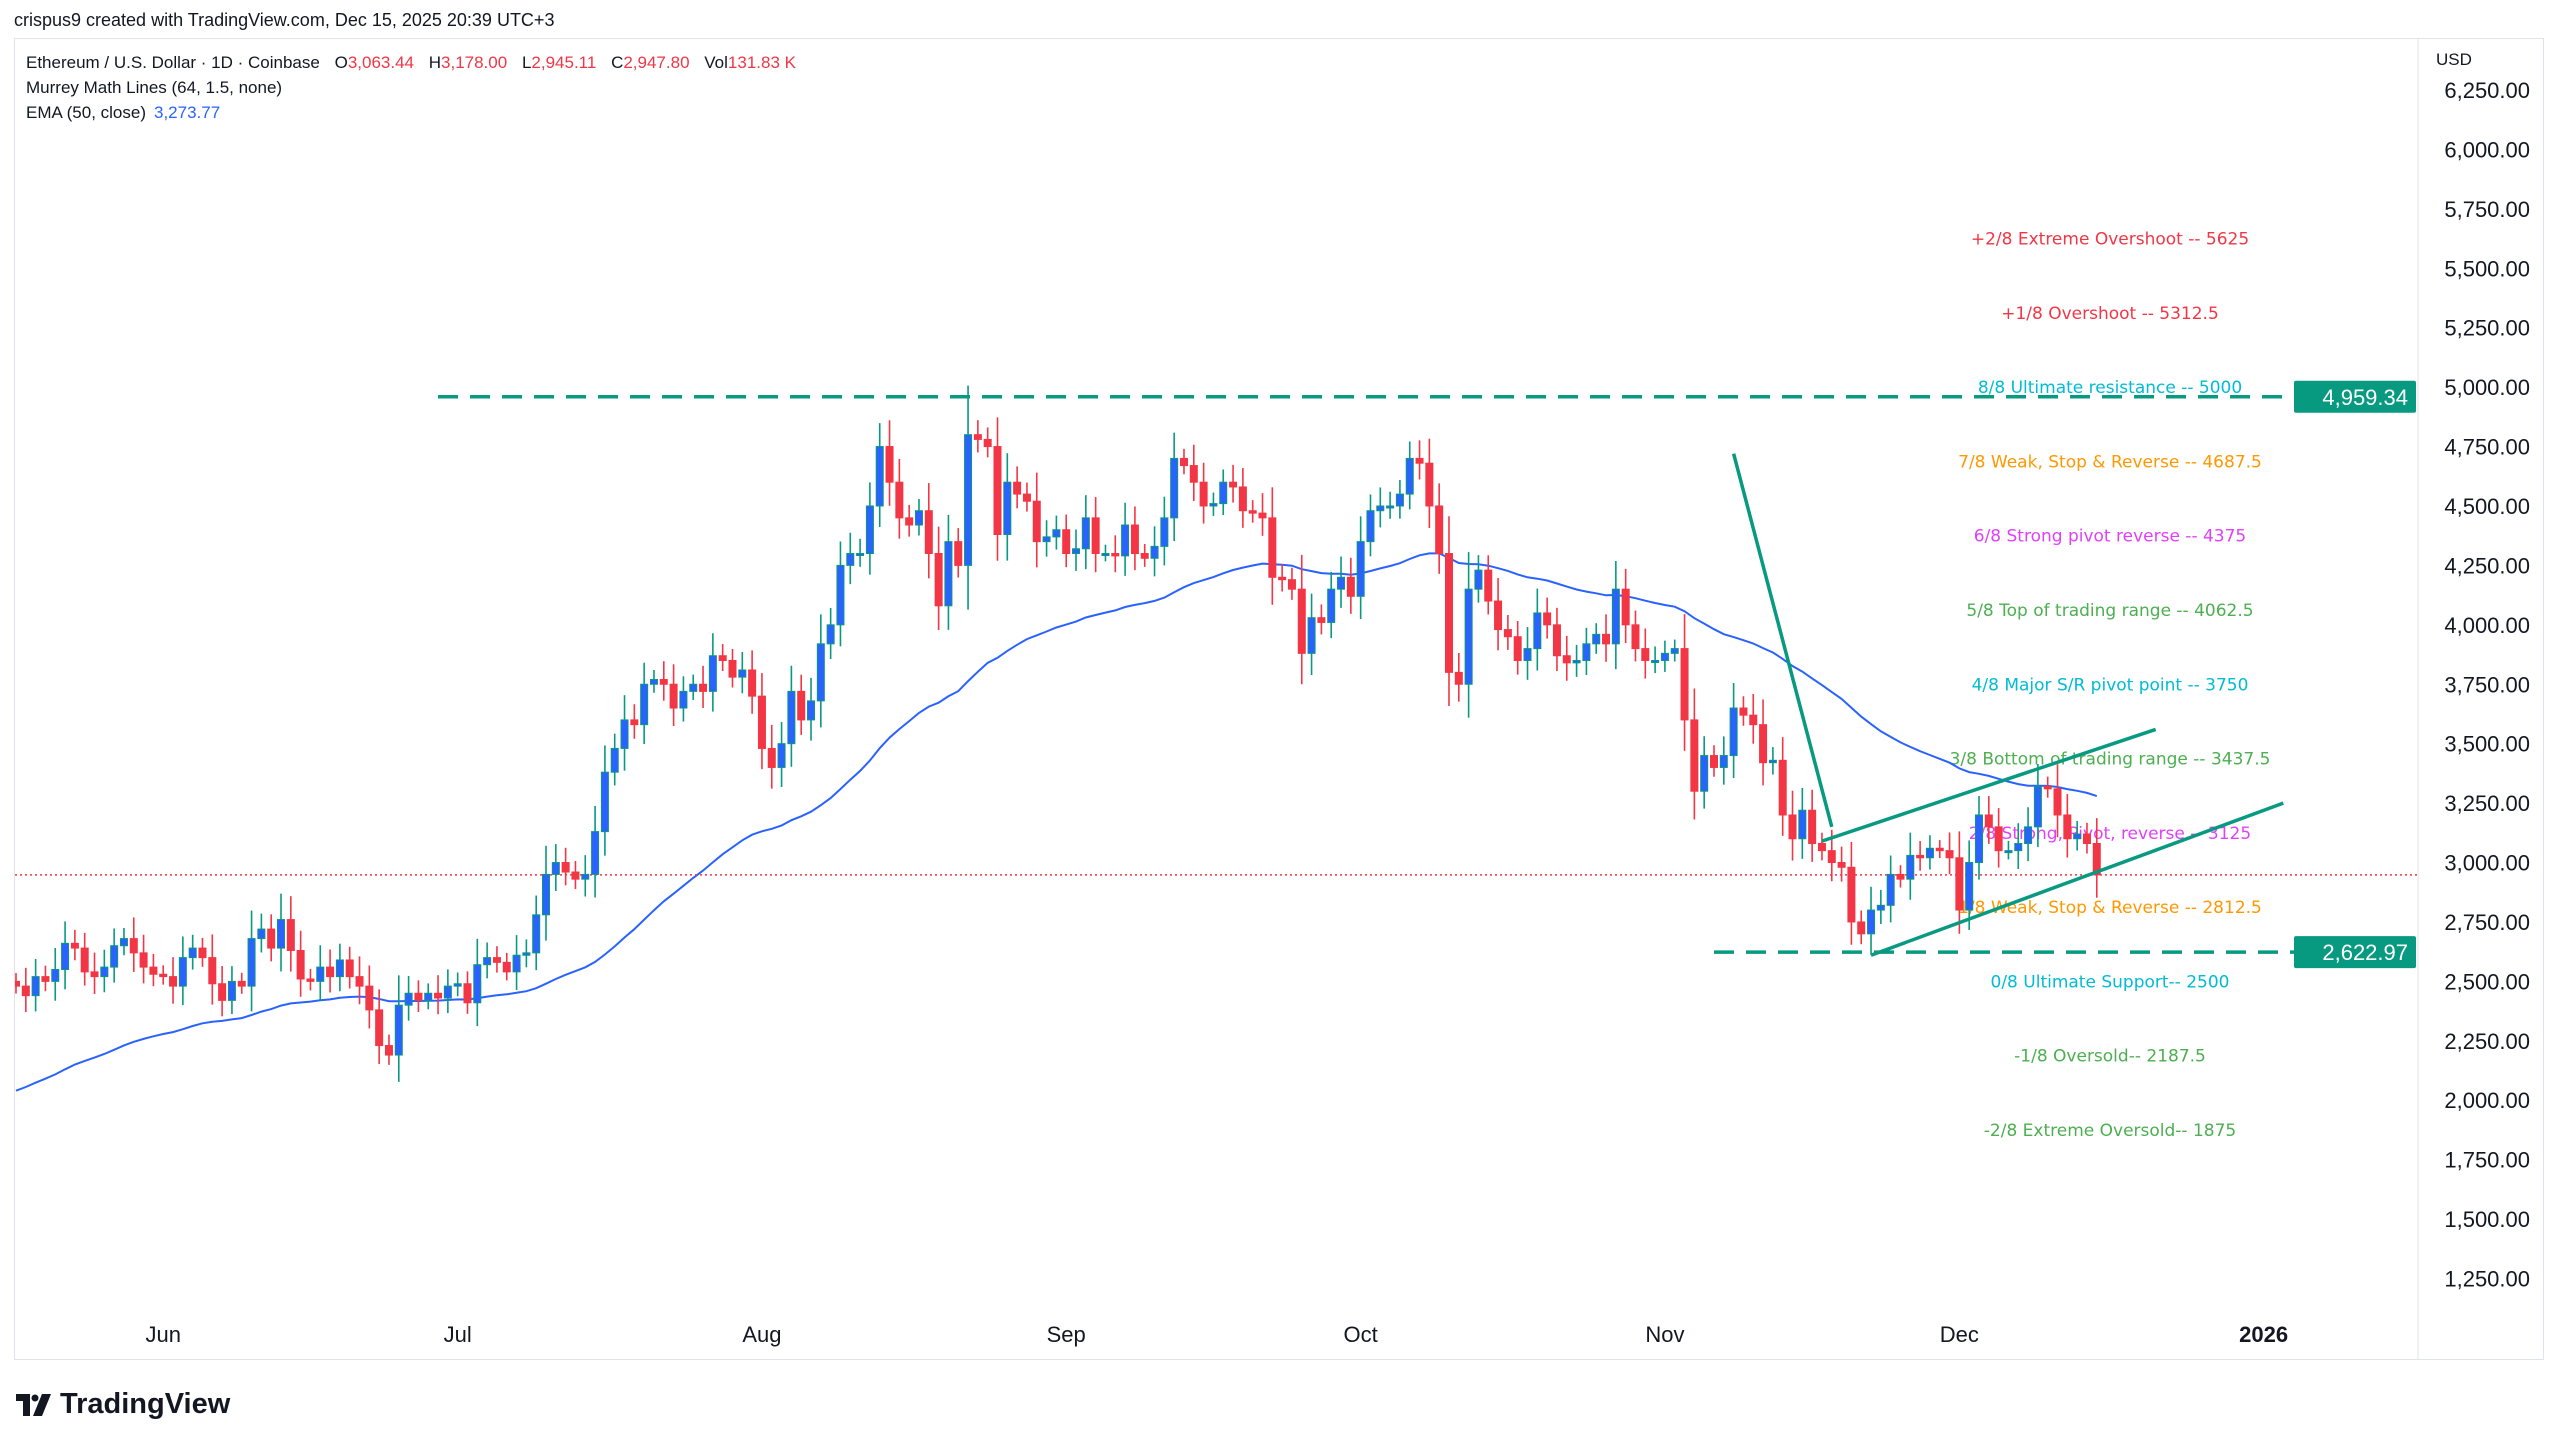 The width and height of the screenshot is (2560, 1447). I want to click on ema-indicator-legend: EMA (50, close) 3,273.77, so click(411, 112).